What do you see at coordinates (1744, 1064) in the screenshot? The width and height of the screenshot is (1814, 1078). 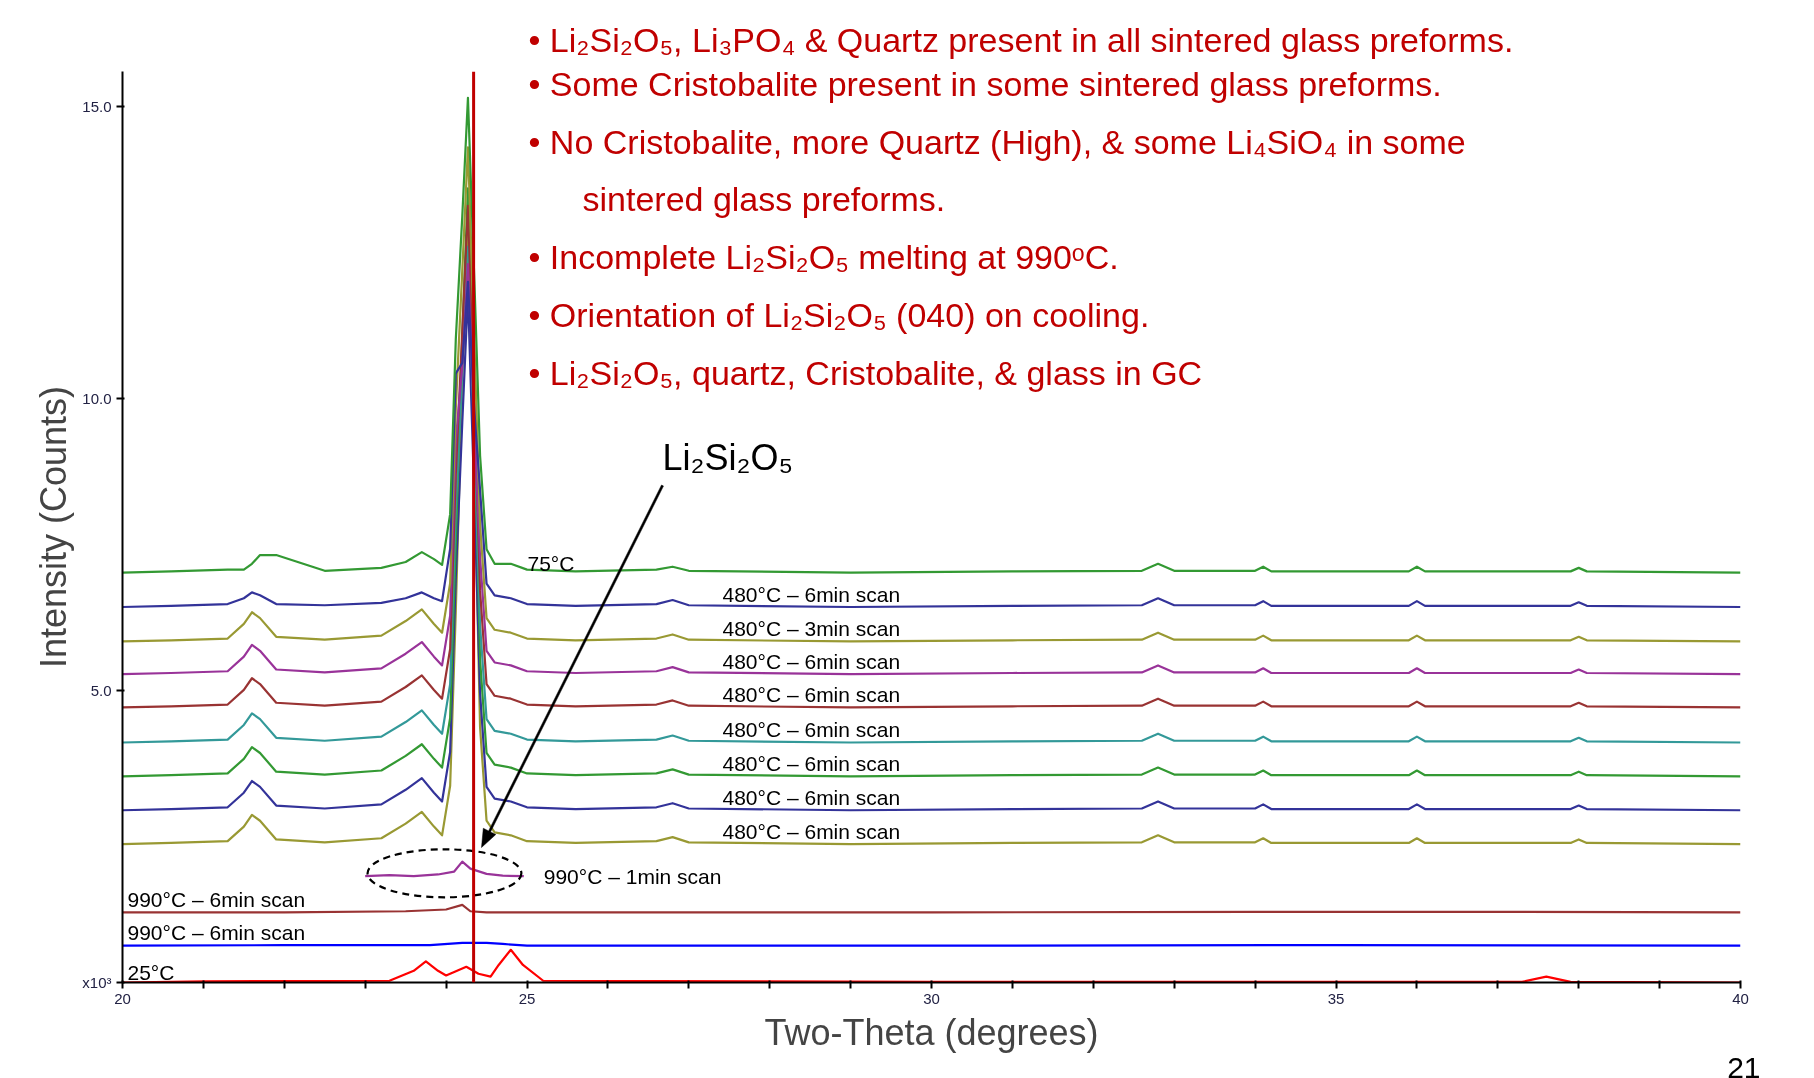 I see `text: 21` at bounding box center [1744, 1064].